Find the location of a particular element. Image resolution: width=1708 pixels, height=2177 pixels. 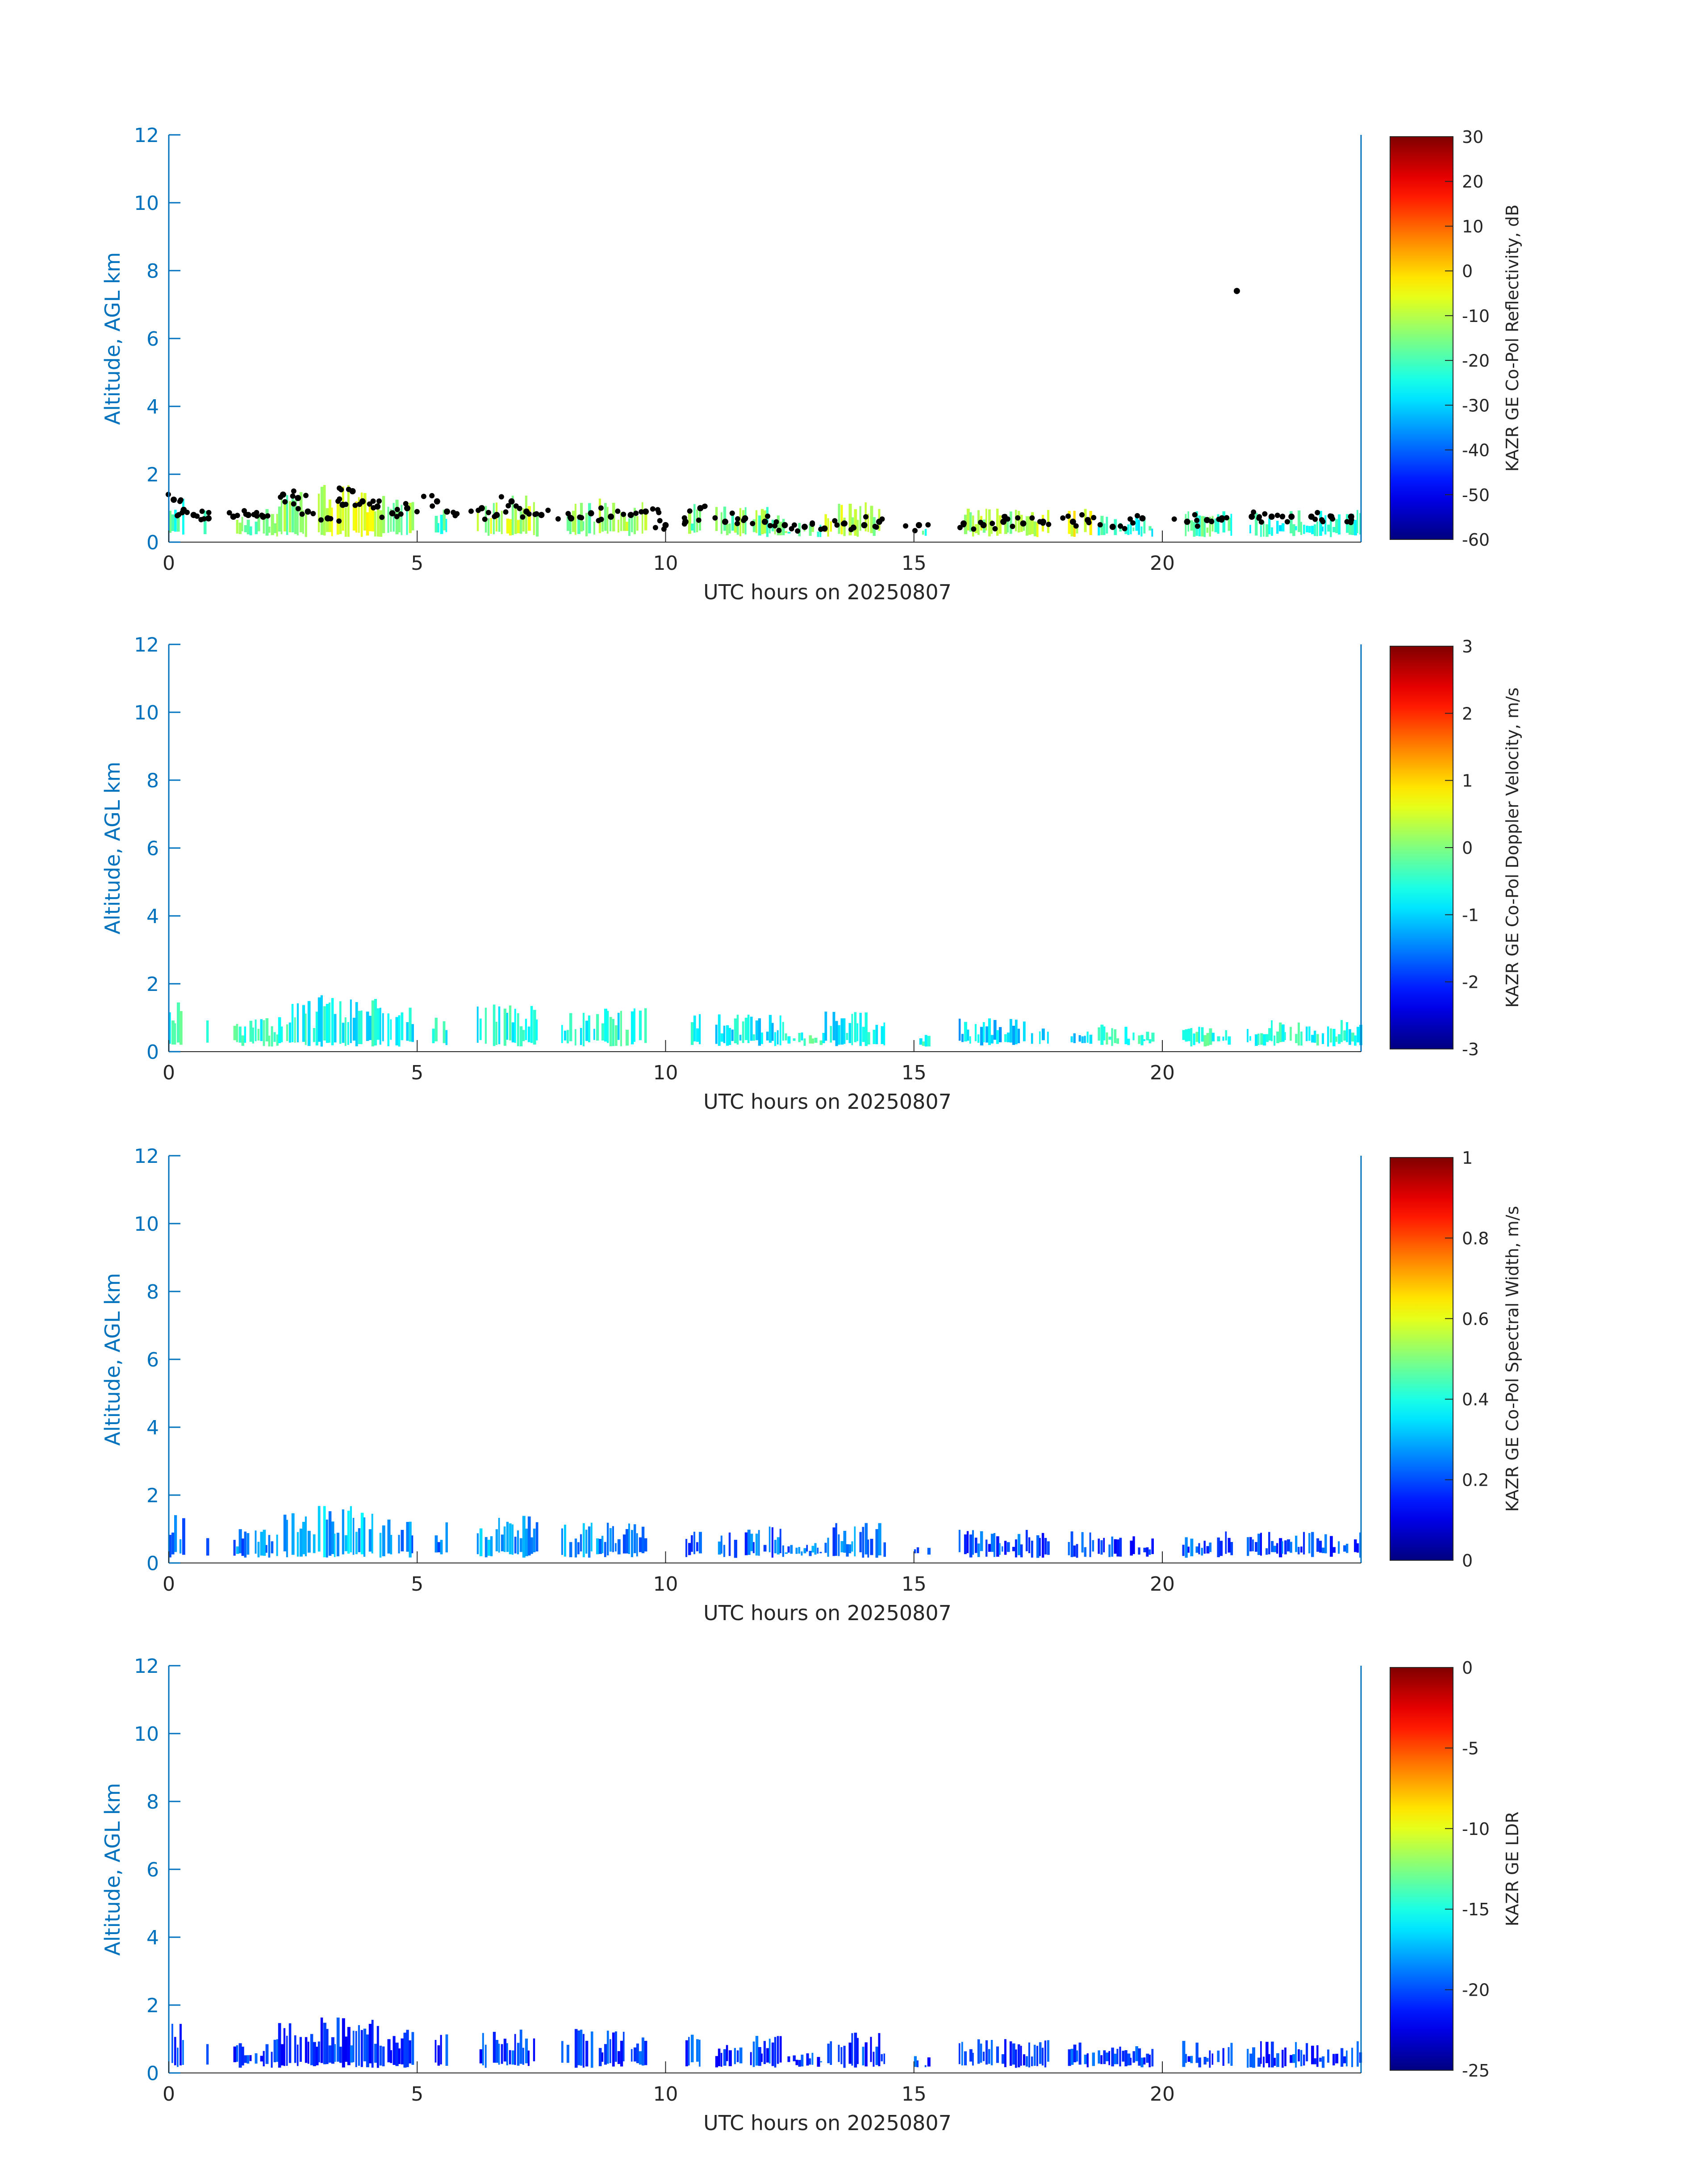

y-tick-label: 10 is located at coordinates (146, 713).